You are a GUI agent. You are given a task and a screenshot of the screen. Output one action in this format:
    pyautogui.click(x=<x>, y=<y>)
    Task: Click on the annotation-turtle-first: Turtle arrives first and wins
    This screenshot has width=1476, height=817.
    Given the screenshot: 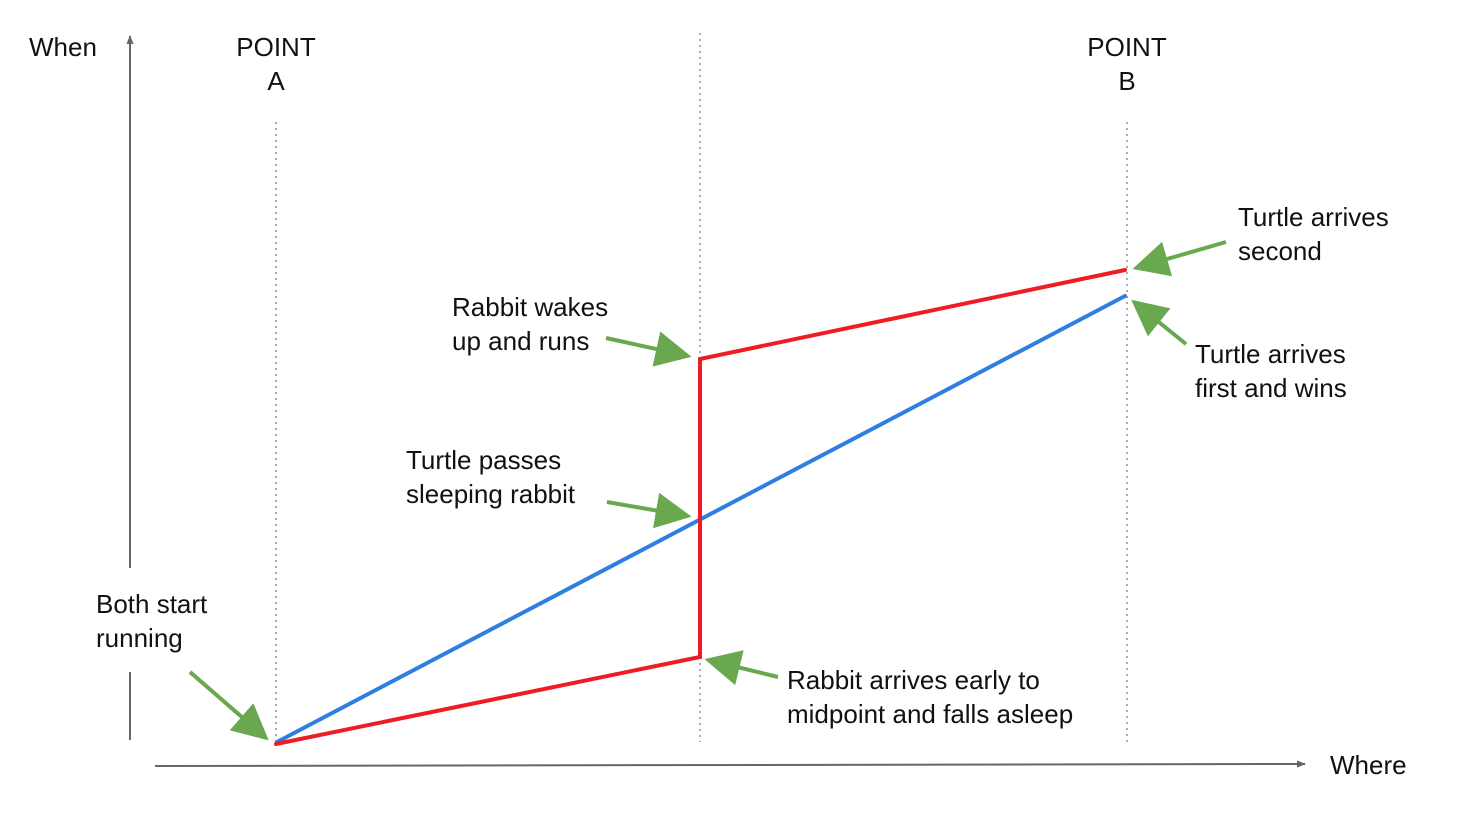 What is the action you would take?
    pyautogui.click(x=1271, y=371)
    